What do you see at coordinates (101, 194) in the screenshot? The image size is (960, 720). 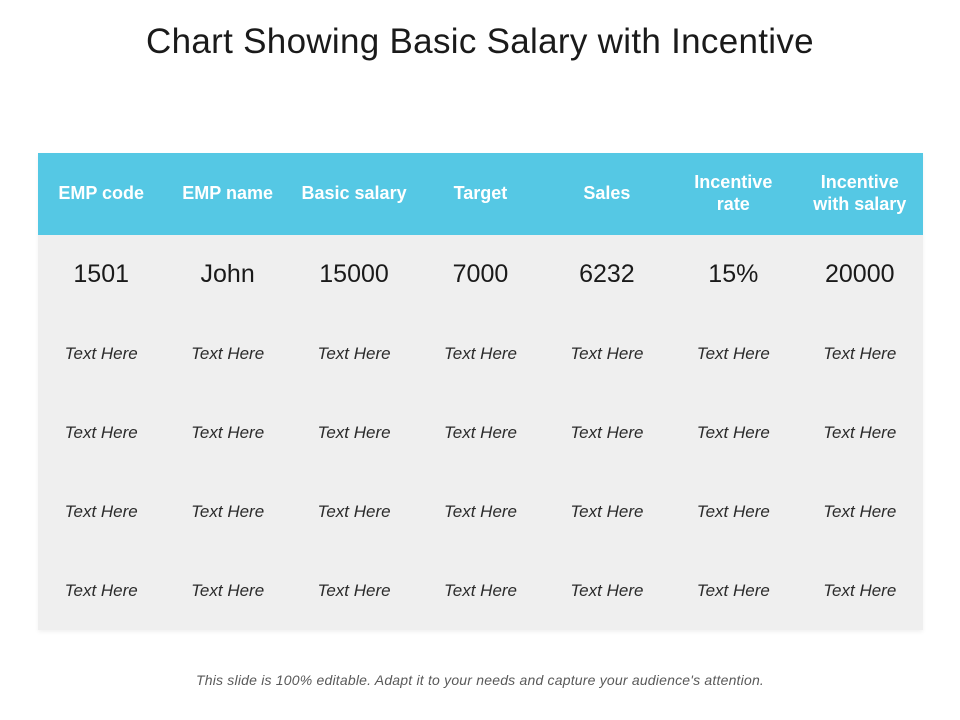 I see `column-header-emp-code: EMP code` at bounding box center [101, 194].